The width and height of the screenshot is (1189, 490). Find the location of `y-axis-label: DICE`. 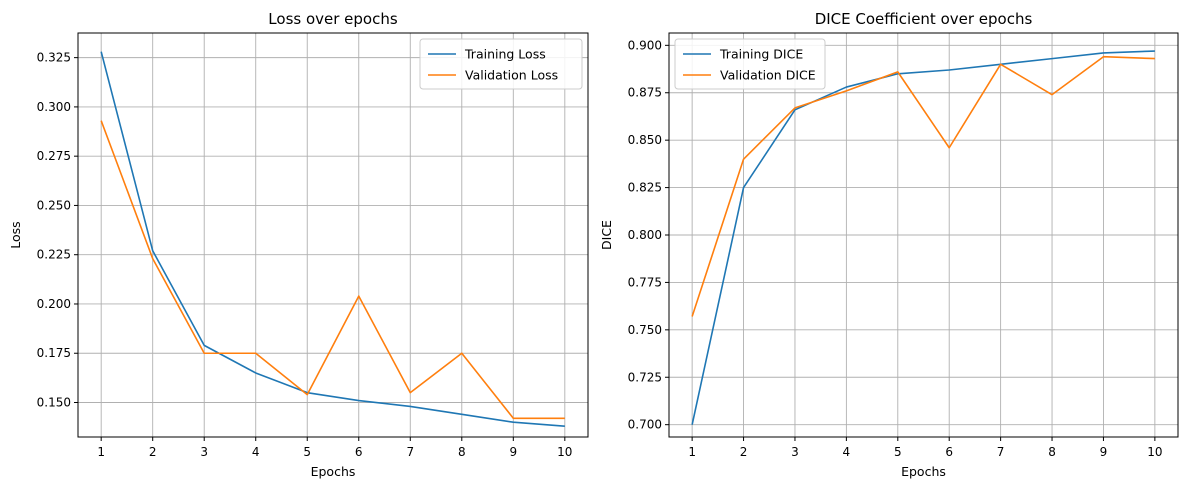

y-axis-label: DICE is located at coordinates (606, 235).